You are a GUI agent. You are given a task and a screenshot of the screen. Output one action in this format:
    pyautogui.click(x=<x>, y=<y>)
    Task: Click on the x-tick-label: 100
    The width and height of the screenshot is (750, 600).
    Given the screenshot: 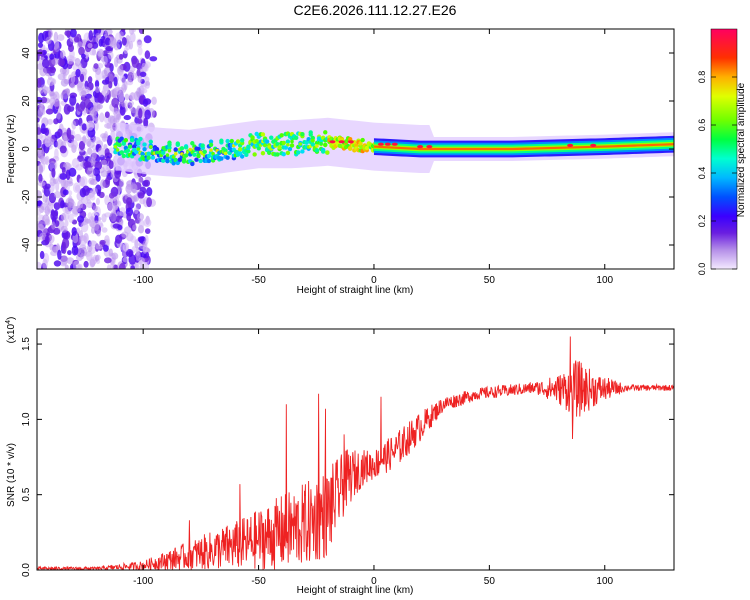 What is the action you would take?
    pyautogui.click(x=604, y=280)
    